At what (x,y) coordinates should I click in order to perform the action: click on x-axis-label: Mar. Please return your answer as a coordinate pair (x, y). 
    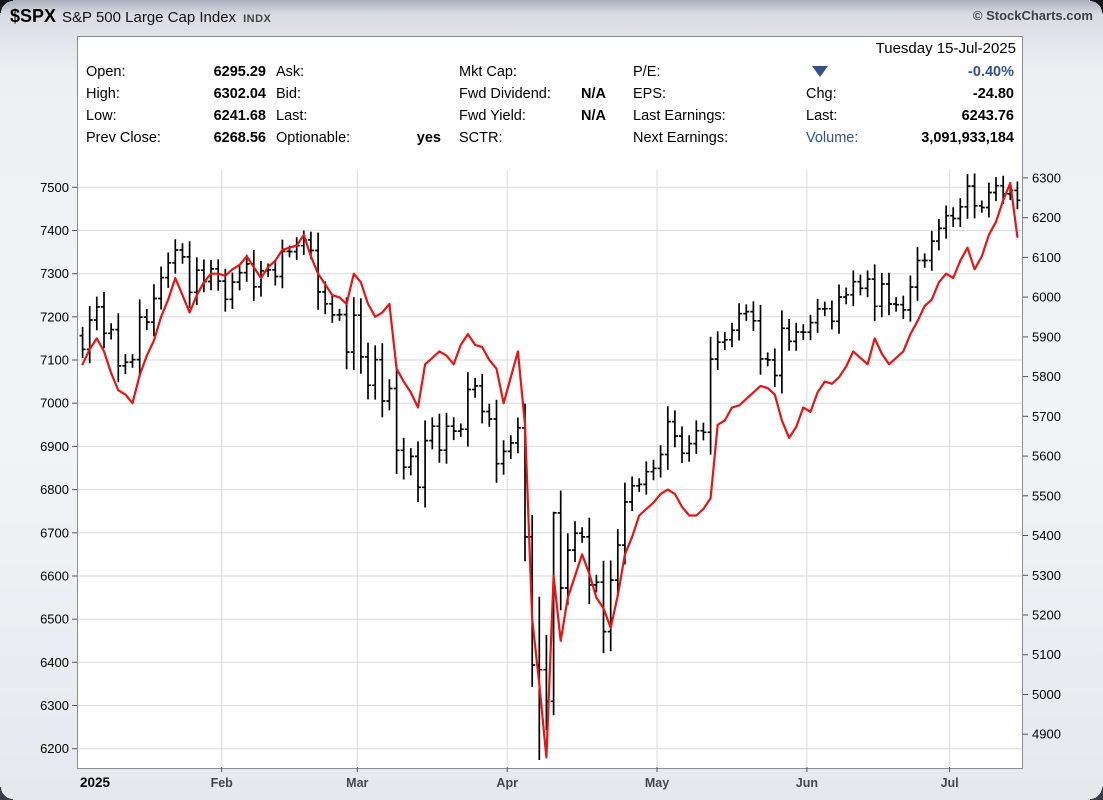
    Looking at the image, I should click on (357, 783).